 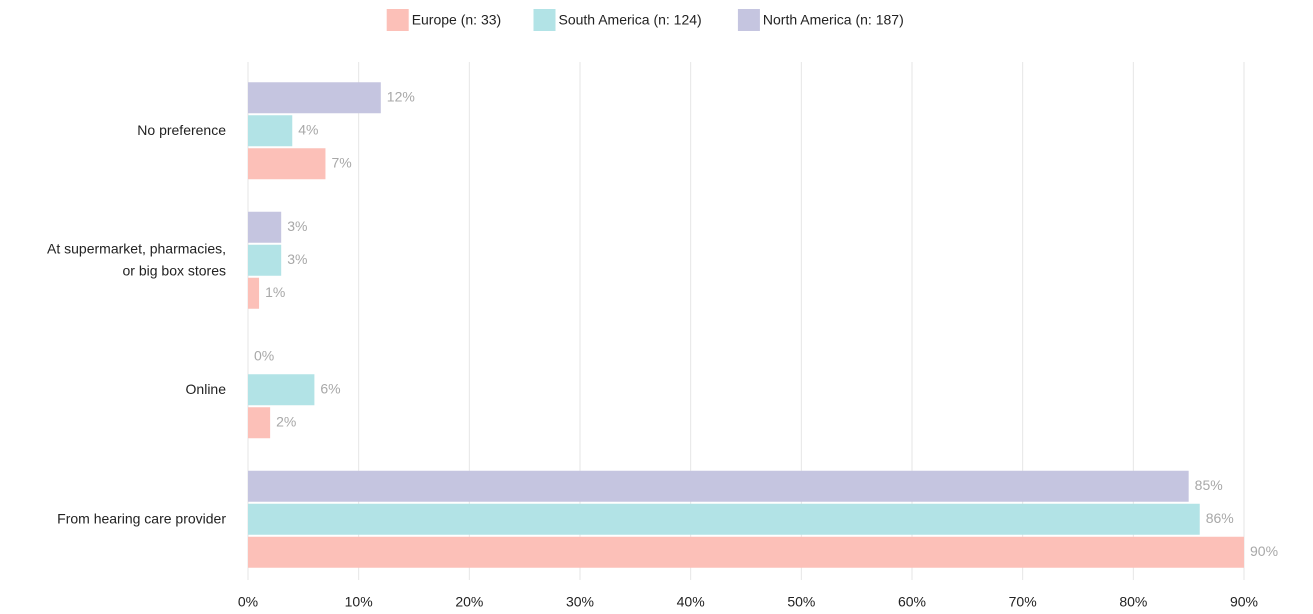 I want to click on x-tick-label: 70%, so click(x=1023, y=602).